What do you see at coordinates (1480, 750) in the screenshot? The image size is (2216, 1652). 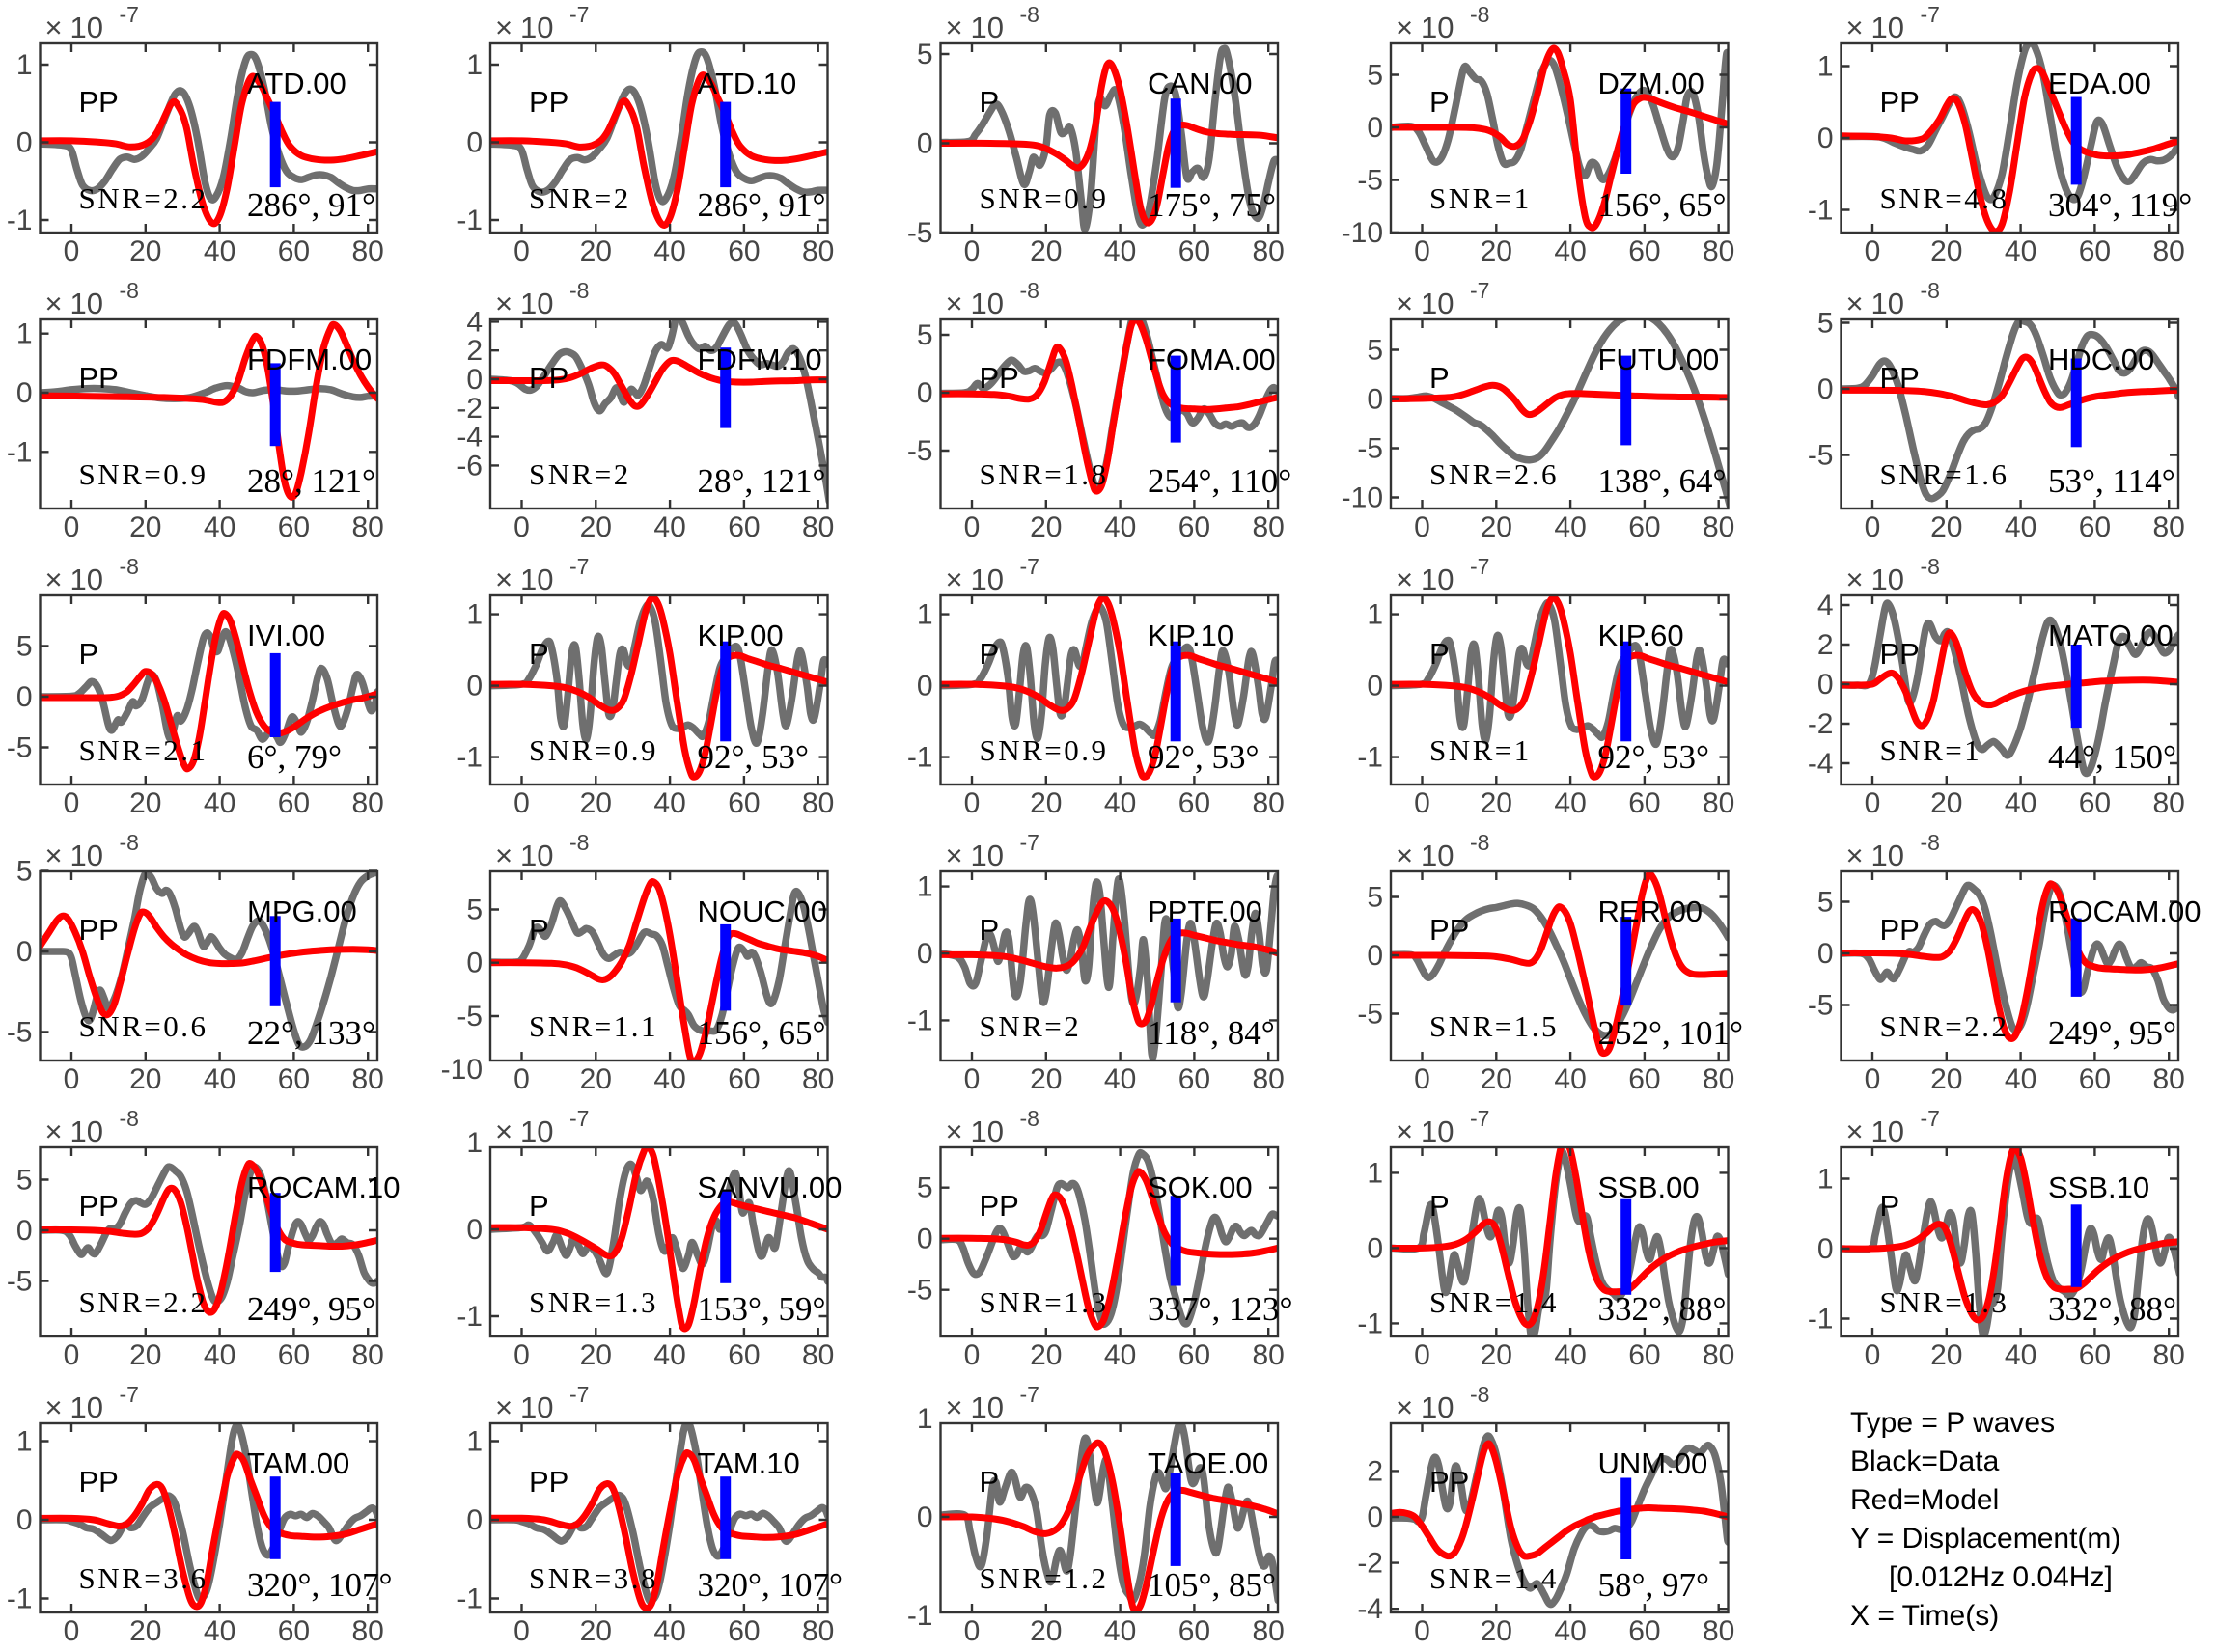 I see `svg-text: SNR=1` at bounding box center [1480, 750].